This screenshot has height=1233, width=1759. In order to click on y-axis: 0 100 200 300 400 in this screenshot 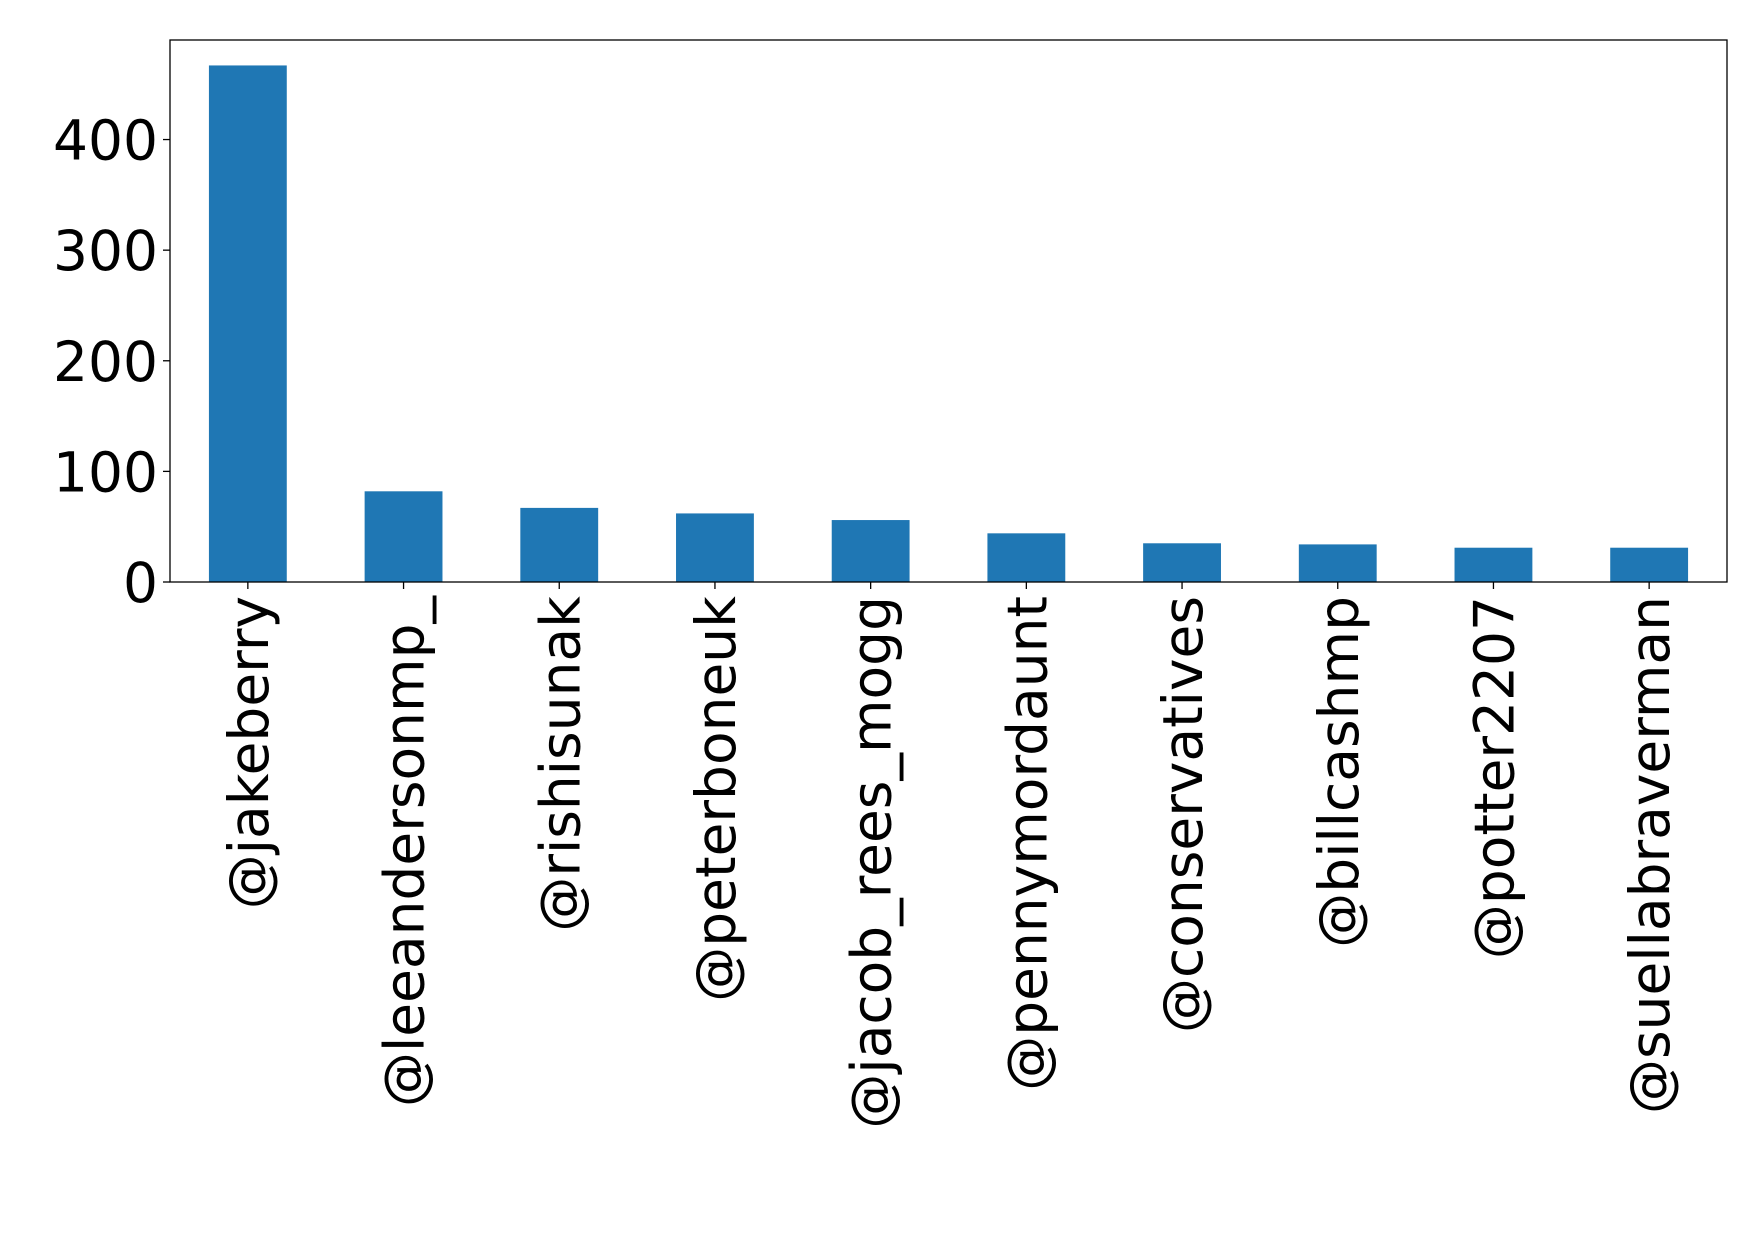, I will do `click(111, 362)`.